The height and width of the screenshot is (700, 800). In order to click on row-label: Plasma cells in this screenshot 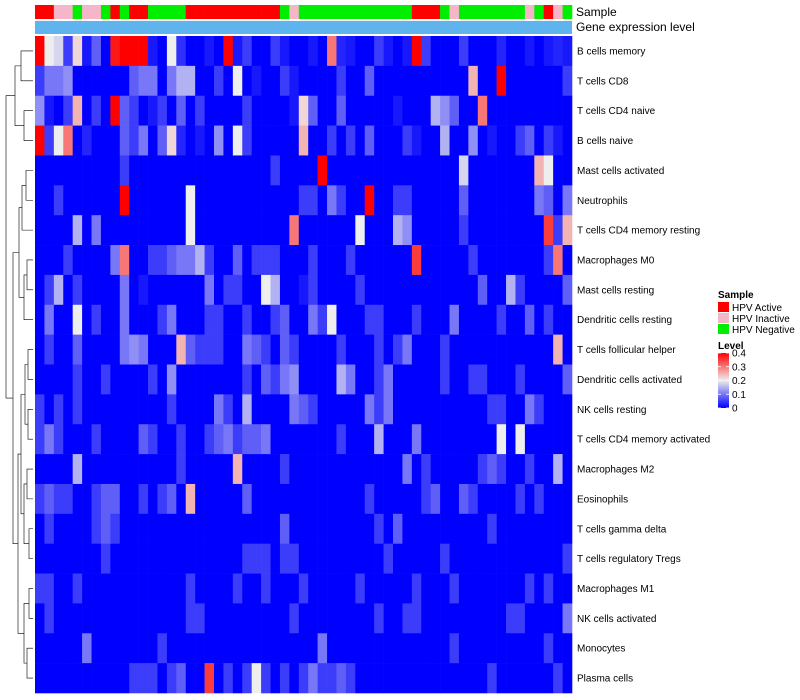, I will do `click(605, 679)`.